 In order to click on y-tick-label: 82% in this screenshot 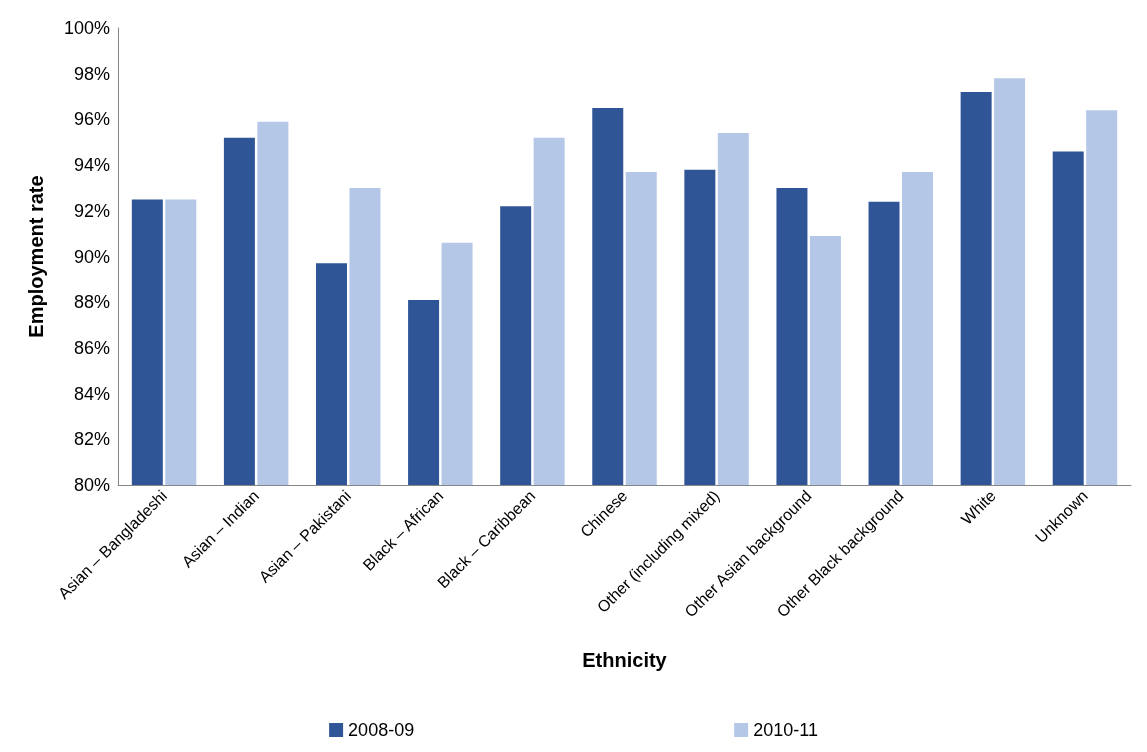, I will do `click(91, 439)`.